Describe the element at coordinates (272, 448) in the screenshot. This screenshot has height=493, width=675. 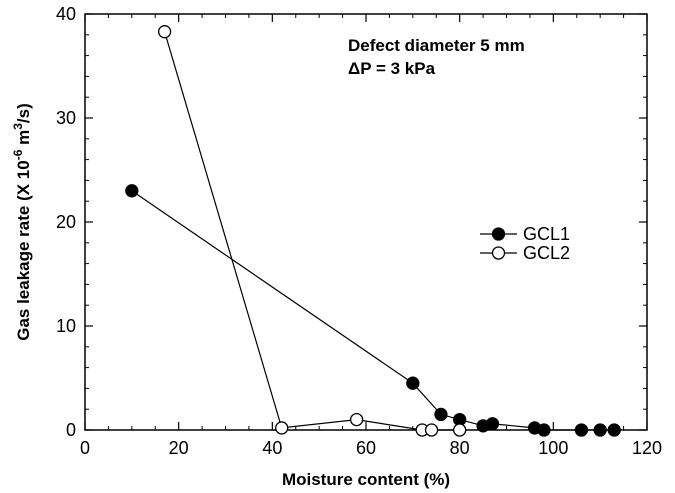
I see `x-tick-label: 40` at that location.